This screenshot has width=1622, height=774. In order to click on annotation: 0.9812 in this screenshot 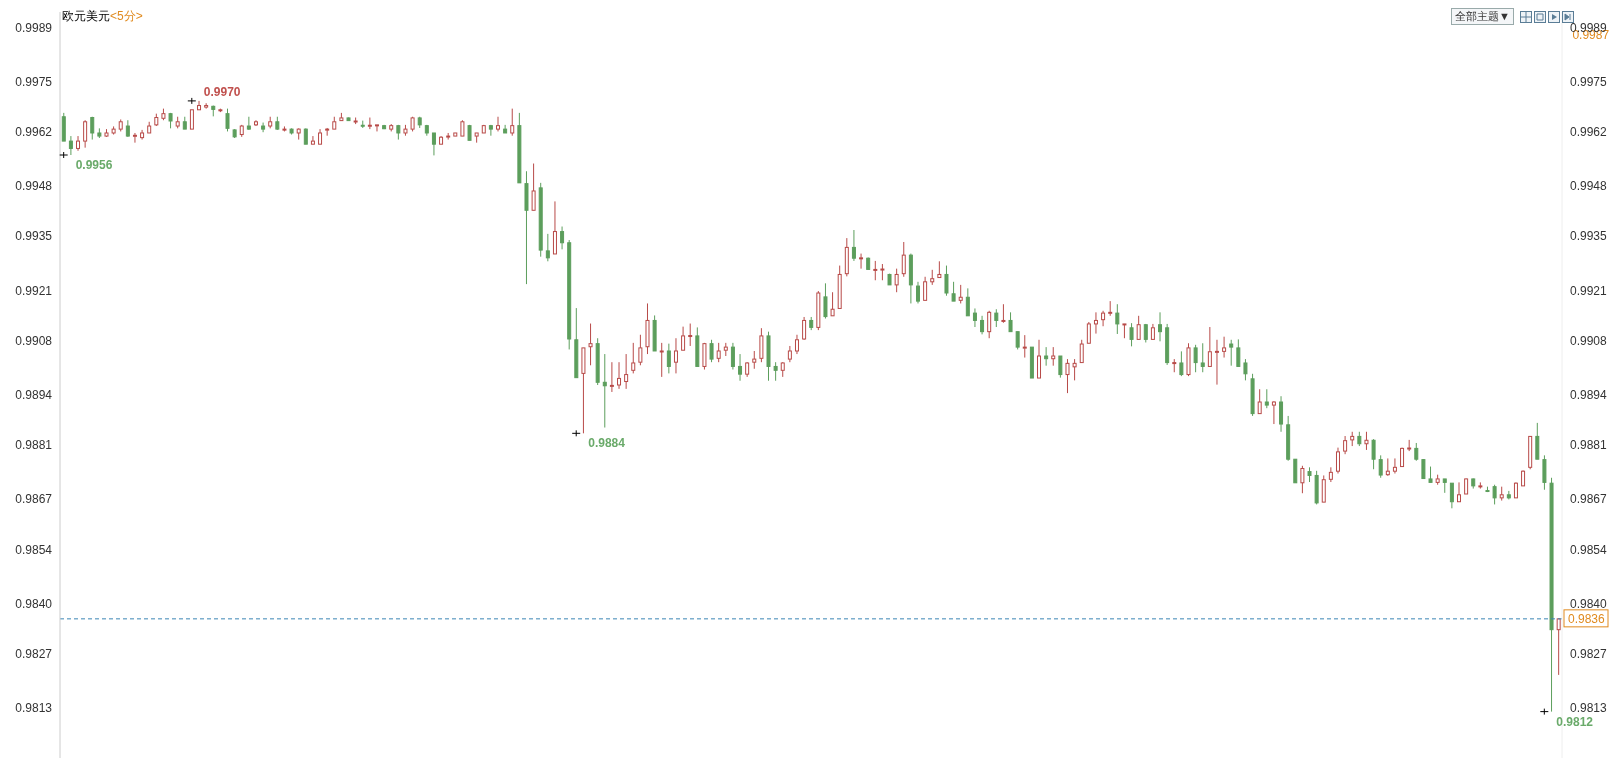, I will do `click(1575, 721)`.